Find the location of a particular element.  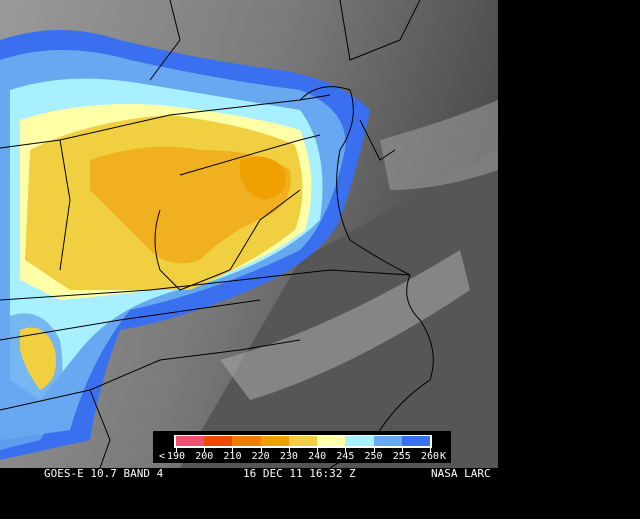

datetime-label: 16 DEC 11 16:32 Z is located at coordinates (299, 473).